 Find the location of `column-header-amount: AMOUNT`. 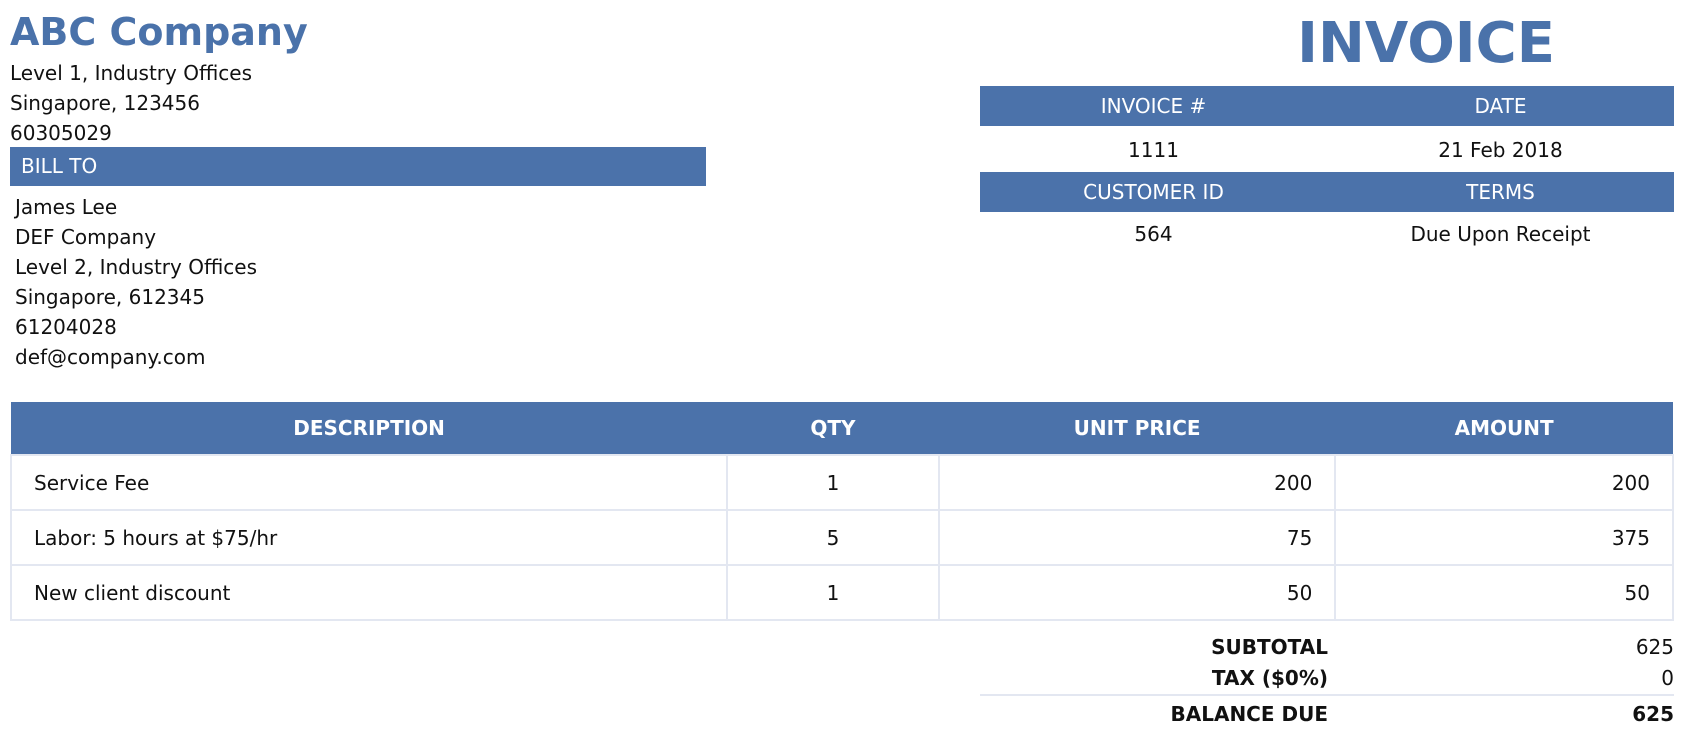

column-header-amount: AMOUNT is located at coordinates (1504, 428).